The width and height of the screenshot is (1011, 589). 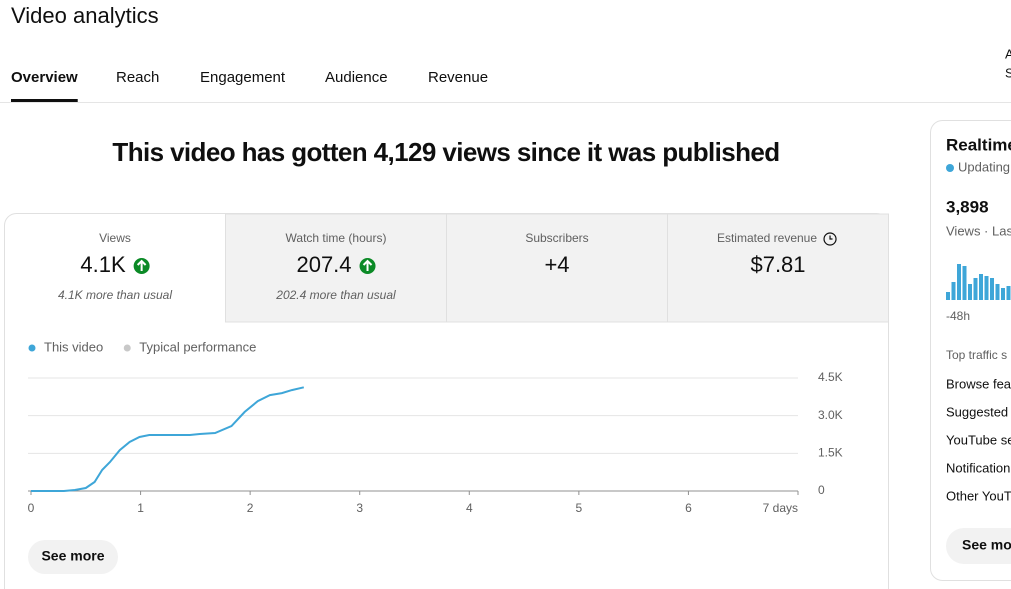 I want to click on traffic-heading: Top traffic s, so click(x=976, y=355).